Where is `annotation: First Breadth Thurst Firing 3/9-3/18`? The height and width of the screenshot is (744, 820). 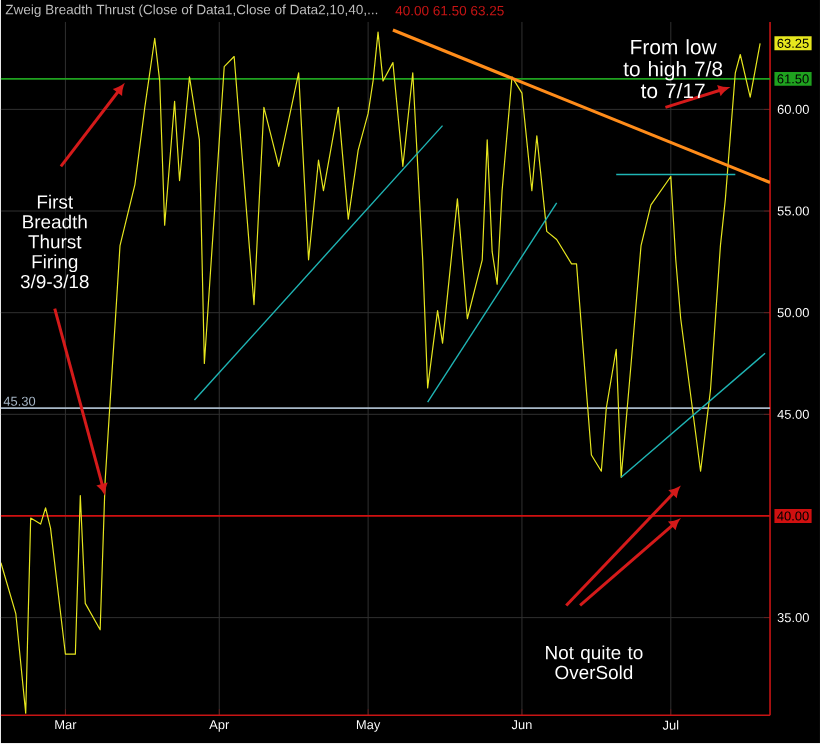 annotation: First Breadth Thurst Firing 3/9-3/18 is located at coordinates (54, 242).